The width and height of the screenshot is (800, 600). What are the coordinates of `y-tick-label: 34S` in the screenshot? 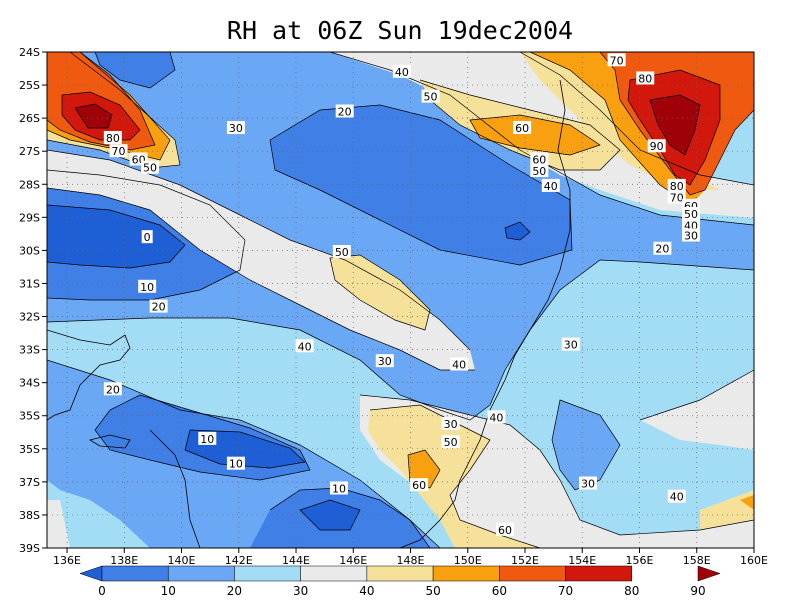 It's located at (29, 383).